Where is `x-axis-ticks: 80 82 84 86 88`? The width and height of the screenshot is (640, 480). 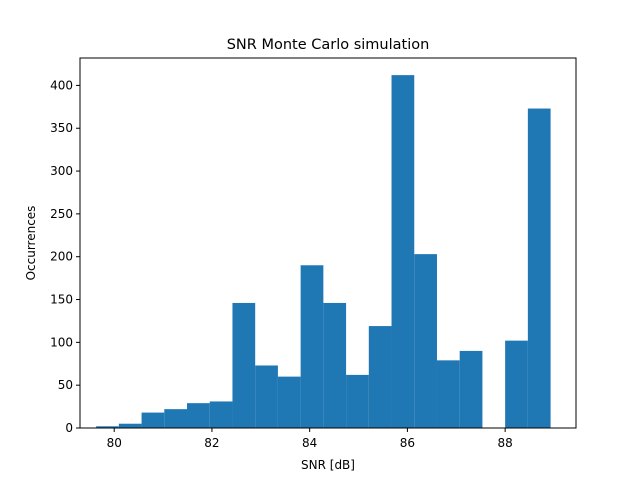 x-axis-ticks: 80 82 84 86 88 is located at coordinates (310, 439).